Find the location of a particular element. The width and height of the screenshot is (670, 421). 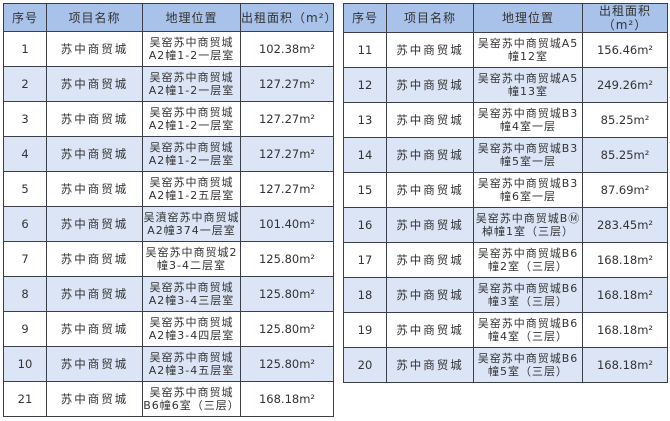

cell-area: 101.40m² is located at coordinates (287, 224).